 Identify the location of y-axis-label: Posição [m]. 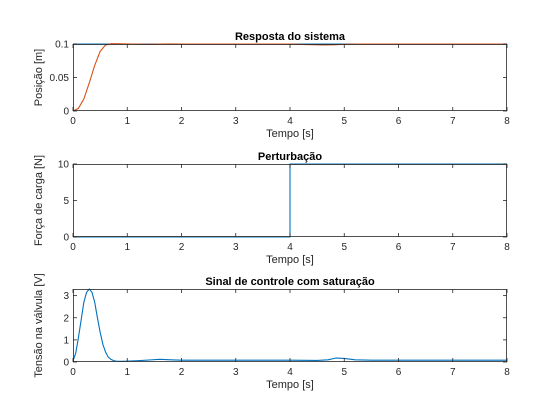
(39, 77).